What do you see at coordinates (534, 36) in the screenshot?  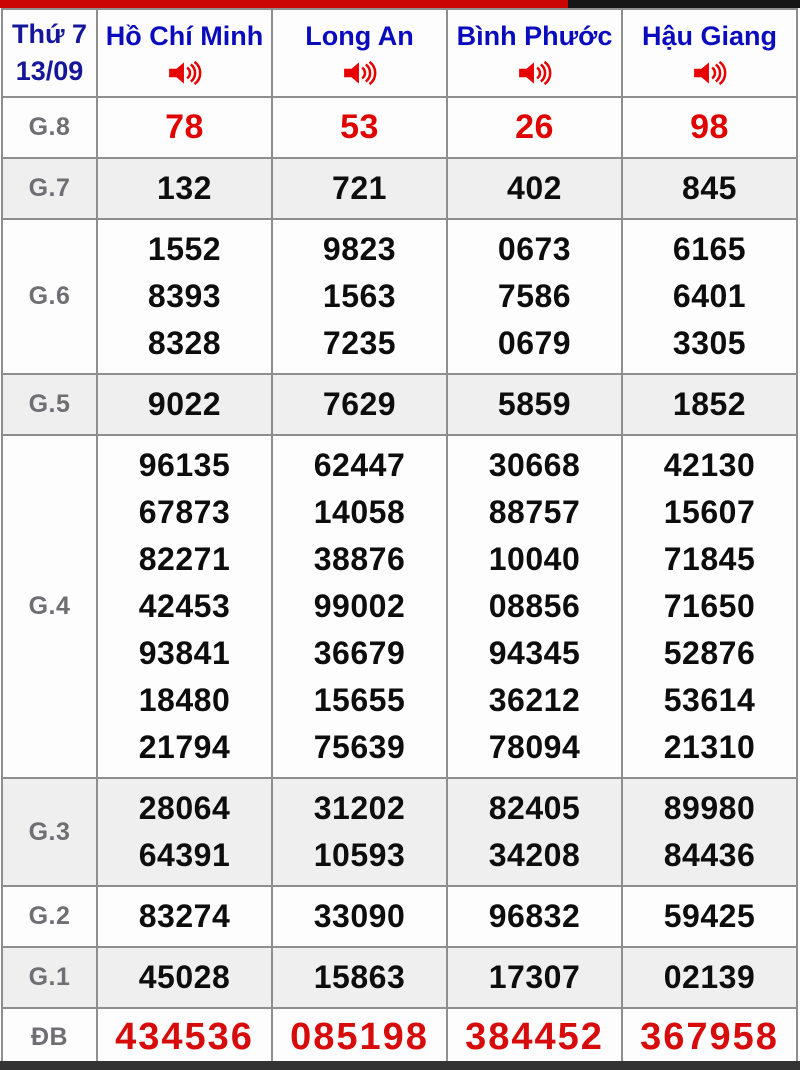 I see `province-name: Bình Phước` at bounding box center [534, 36].